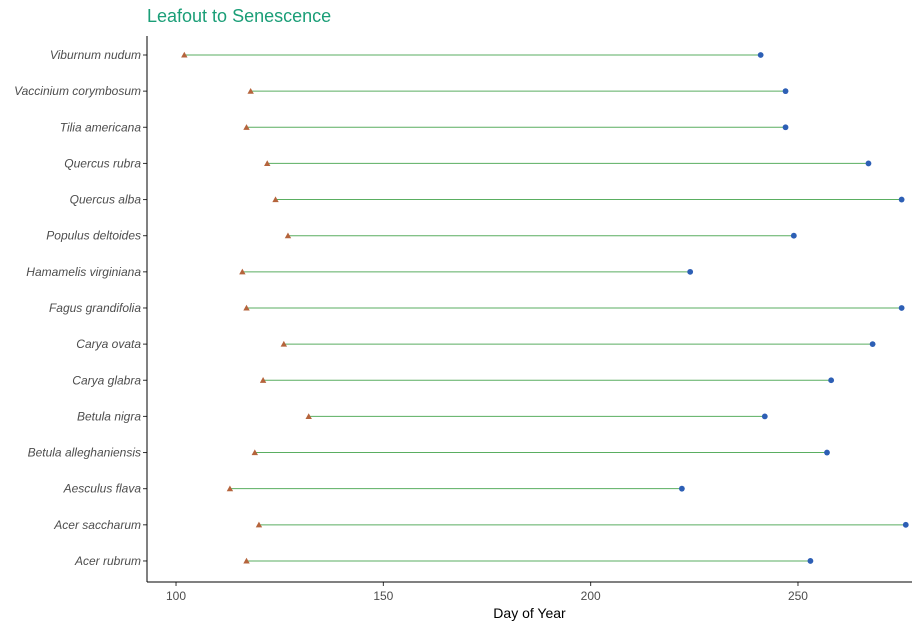 Image resolution: width=920 pixels, height=628 pixels. I want to click on y-tick-label: Hamamelis virginiana, so click(83, 272).